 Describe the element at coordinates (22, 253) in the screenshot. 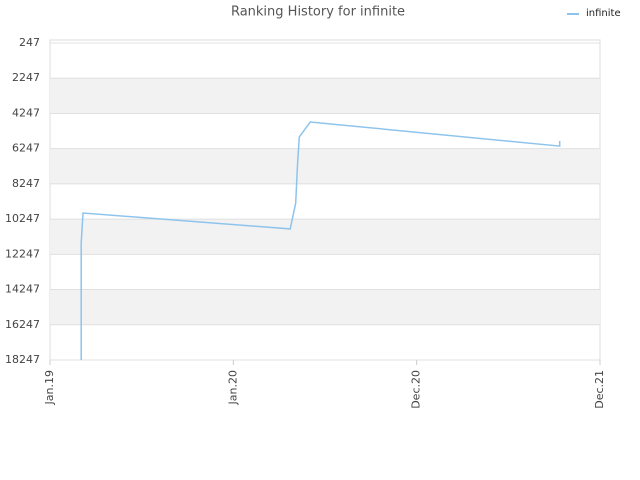

I see `y-tick-label: 12247` at that location.